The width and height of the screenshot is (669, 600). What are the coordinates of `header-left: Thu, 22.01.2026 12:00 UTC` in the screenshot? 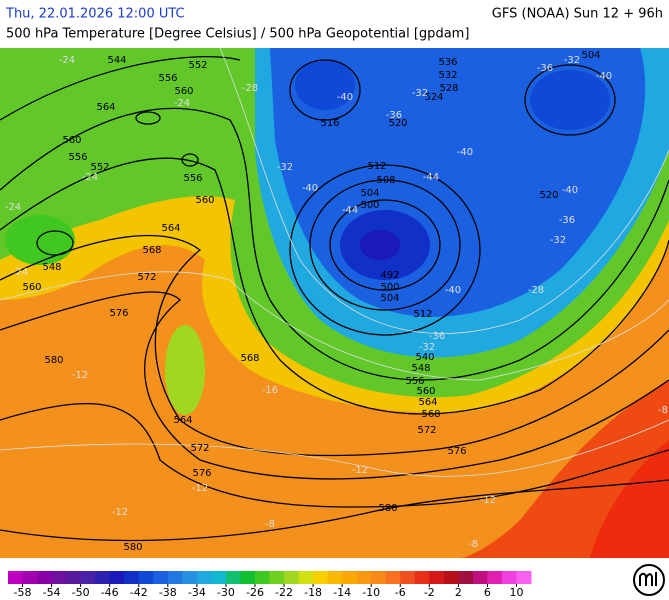 It's located at (95, 14).